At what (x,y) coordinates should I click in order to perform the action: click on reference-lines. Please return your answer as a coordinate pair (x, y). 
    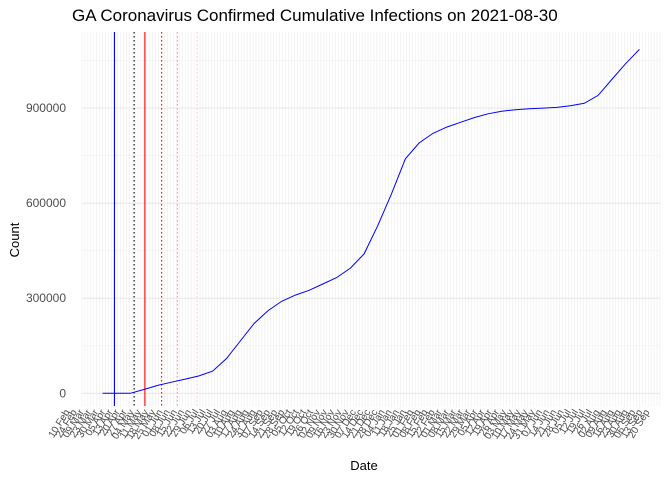
    Looking at the image, I should click on (155, 219).